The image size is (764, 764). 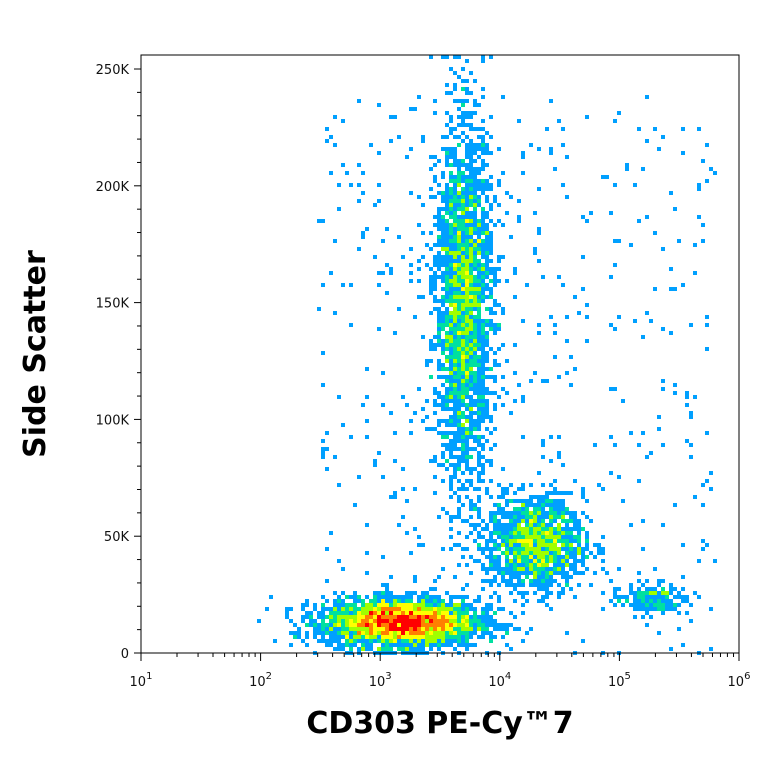 What do you see at coordinates (125, 654) in the screenshot?
I see `y-tick-label: 0` at bounding box center [125, 654].